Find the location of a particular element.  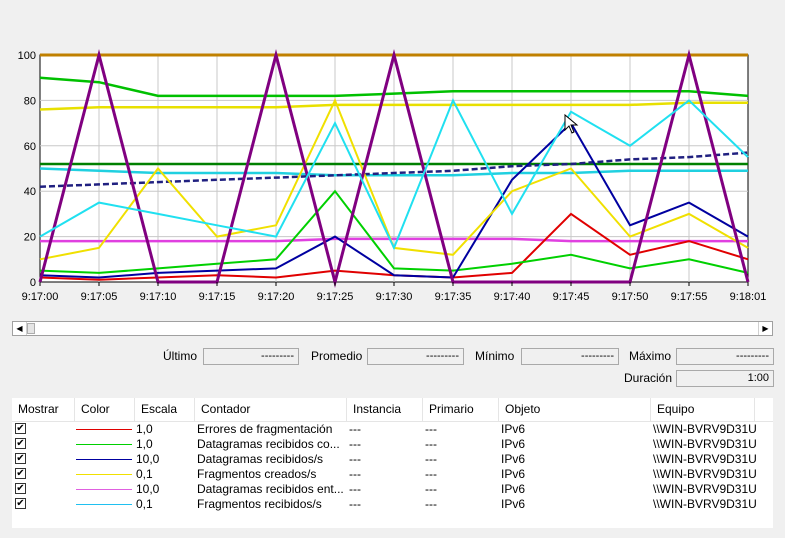

average-label: Promedio is located at coordinates (337, 356).